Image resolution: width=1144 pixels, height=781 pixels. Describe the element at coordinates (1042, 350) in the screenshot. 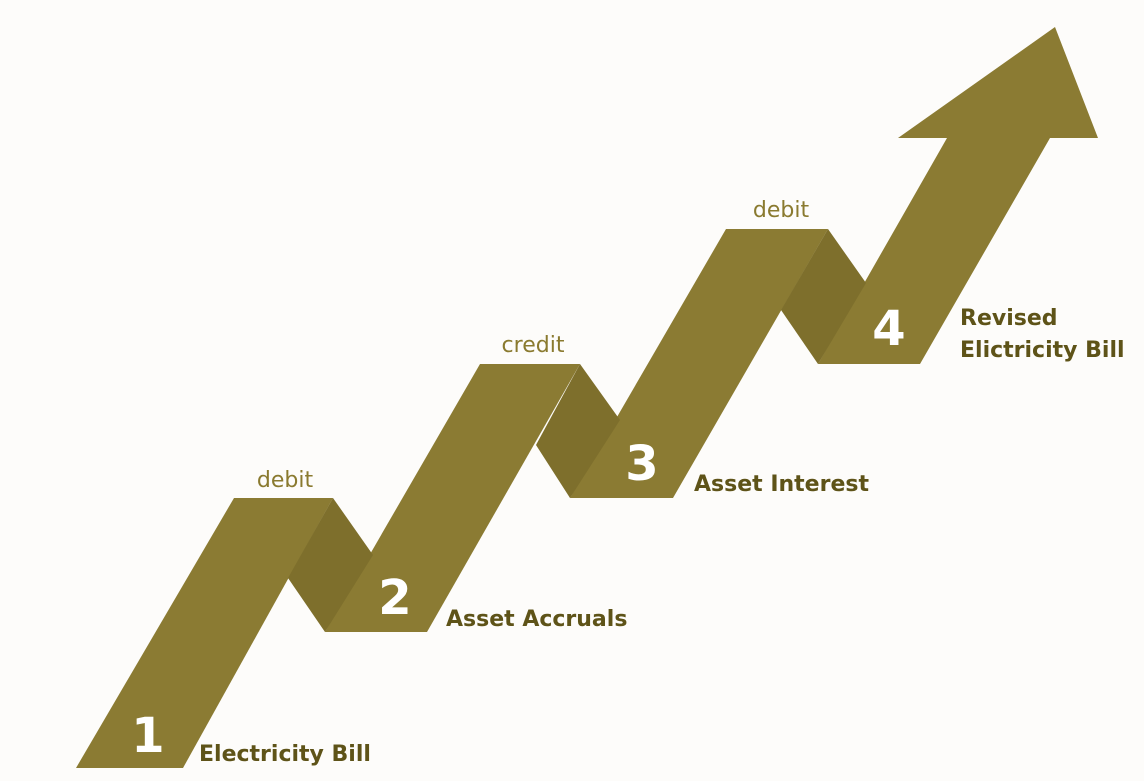

I see `step-label-4-line-2: Elictricity Bill` at that location.